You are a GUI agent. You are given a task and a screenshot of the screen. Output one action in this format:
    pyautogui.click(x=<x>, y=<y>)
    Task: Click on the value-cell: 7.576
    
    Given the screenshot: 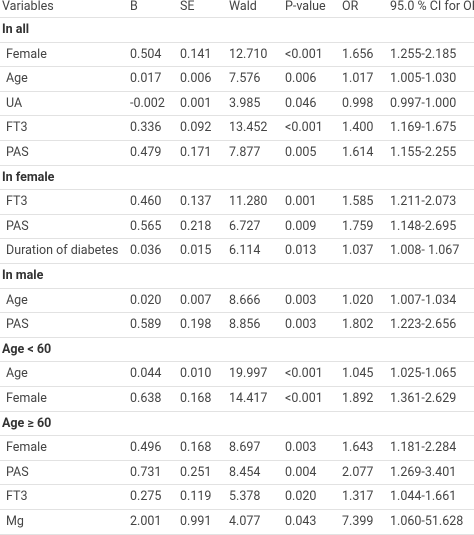 What is the action you would take?
    pyautogui.click(x=245, y=79)
    